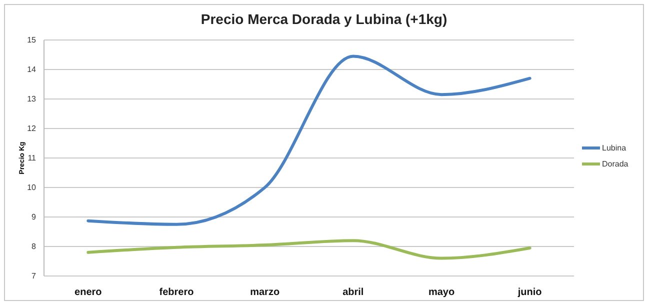 The height and width of the screenshot is (305, 650). What do you see at coordinates (441, 292) in the screenshot?
I see `x-tick-label: mayo` at bounding box center [441, 292].